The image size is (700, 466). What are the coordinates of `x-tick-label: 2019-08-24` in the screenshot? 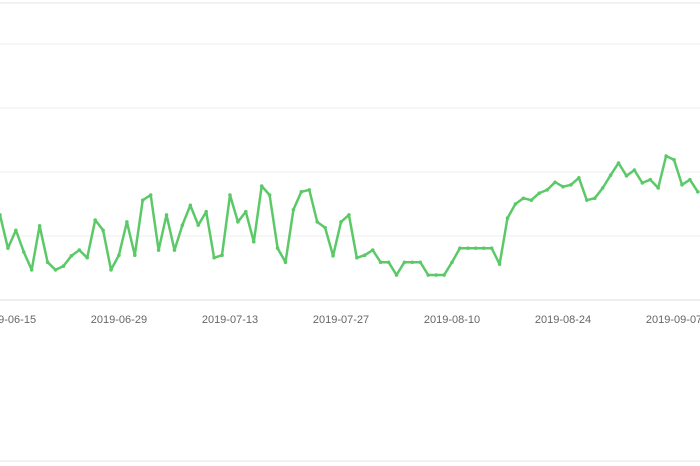 It's located at (563, 320).